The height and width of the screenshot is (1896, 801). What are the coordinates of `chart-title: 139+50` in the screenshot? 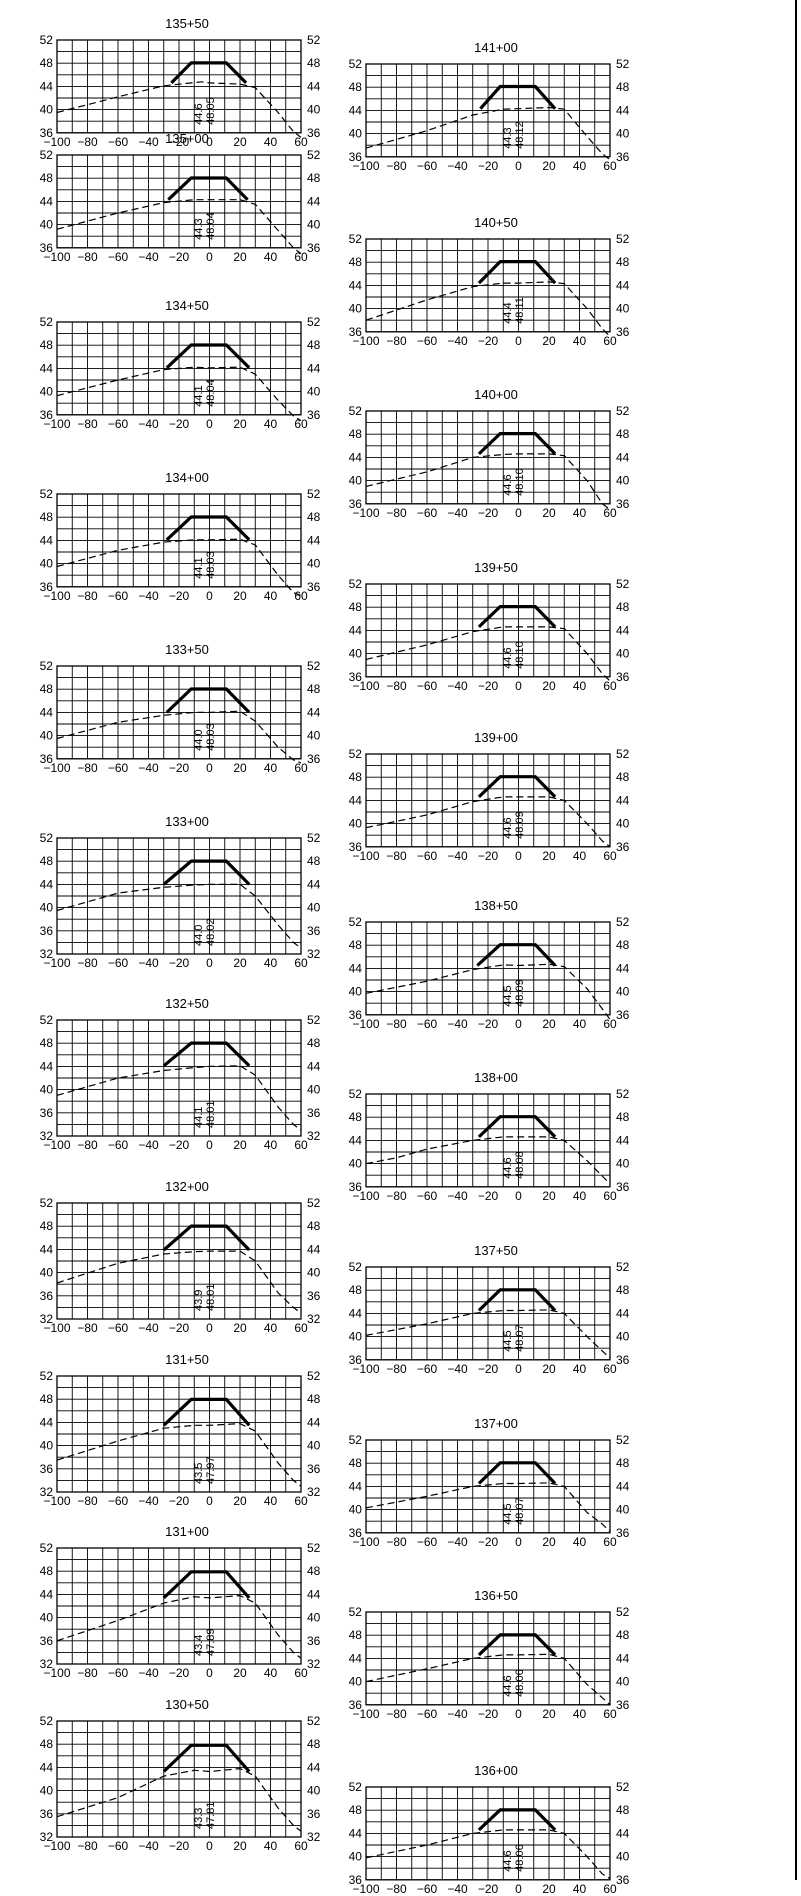 It's located at (496, 567).